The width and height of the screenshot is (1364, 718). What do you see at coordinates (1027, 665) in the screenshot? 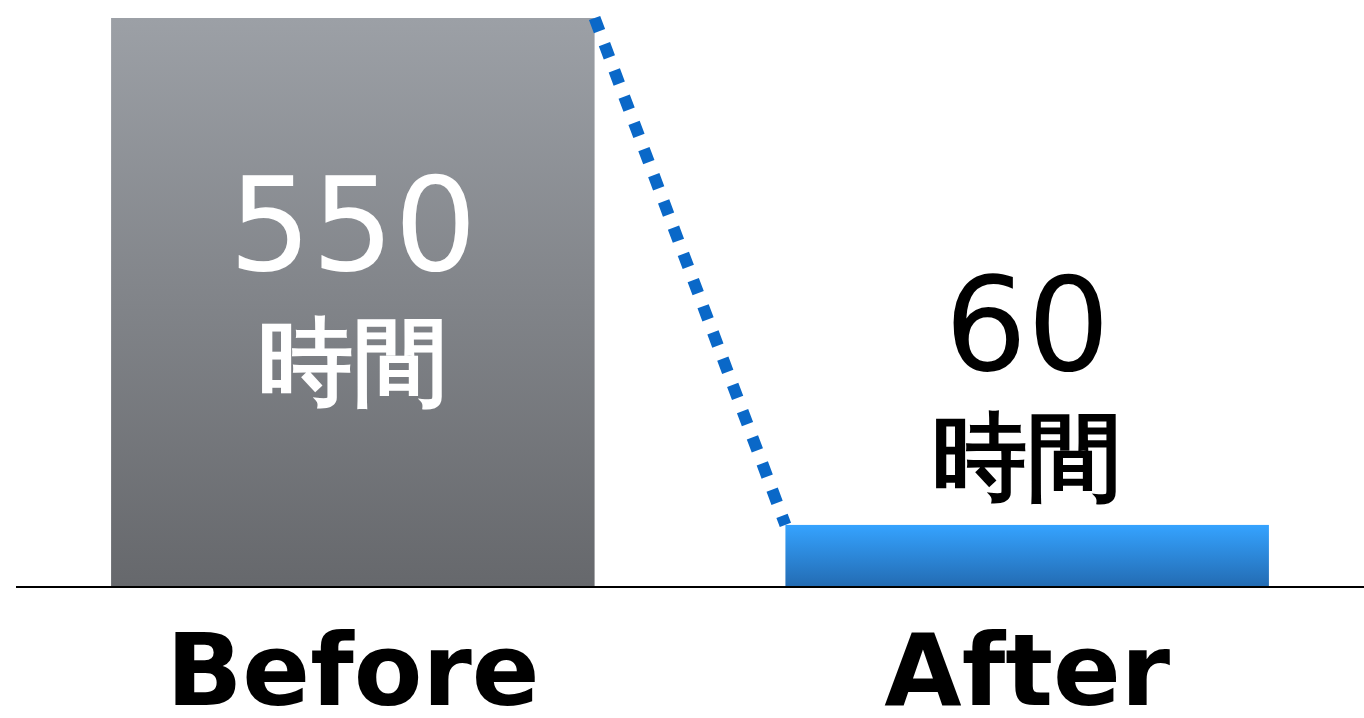
I see `x-tick-label: After` at bounding box center [1027, 665].